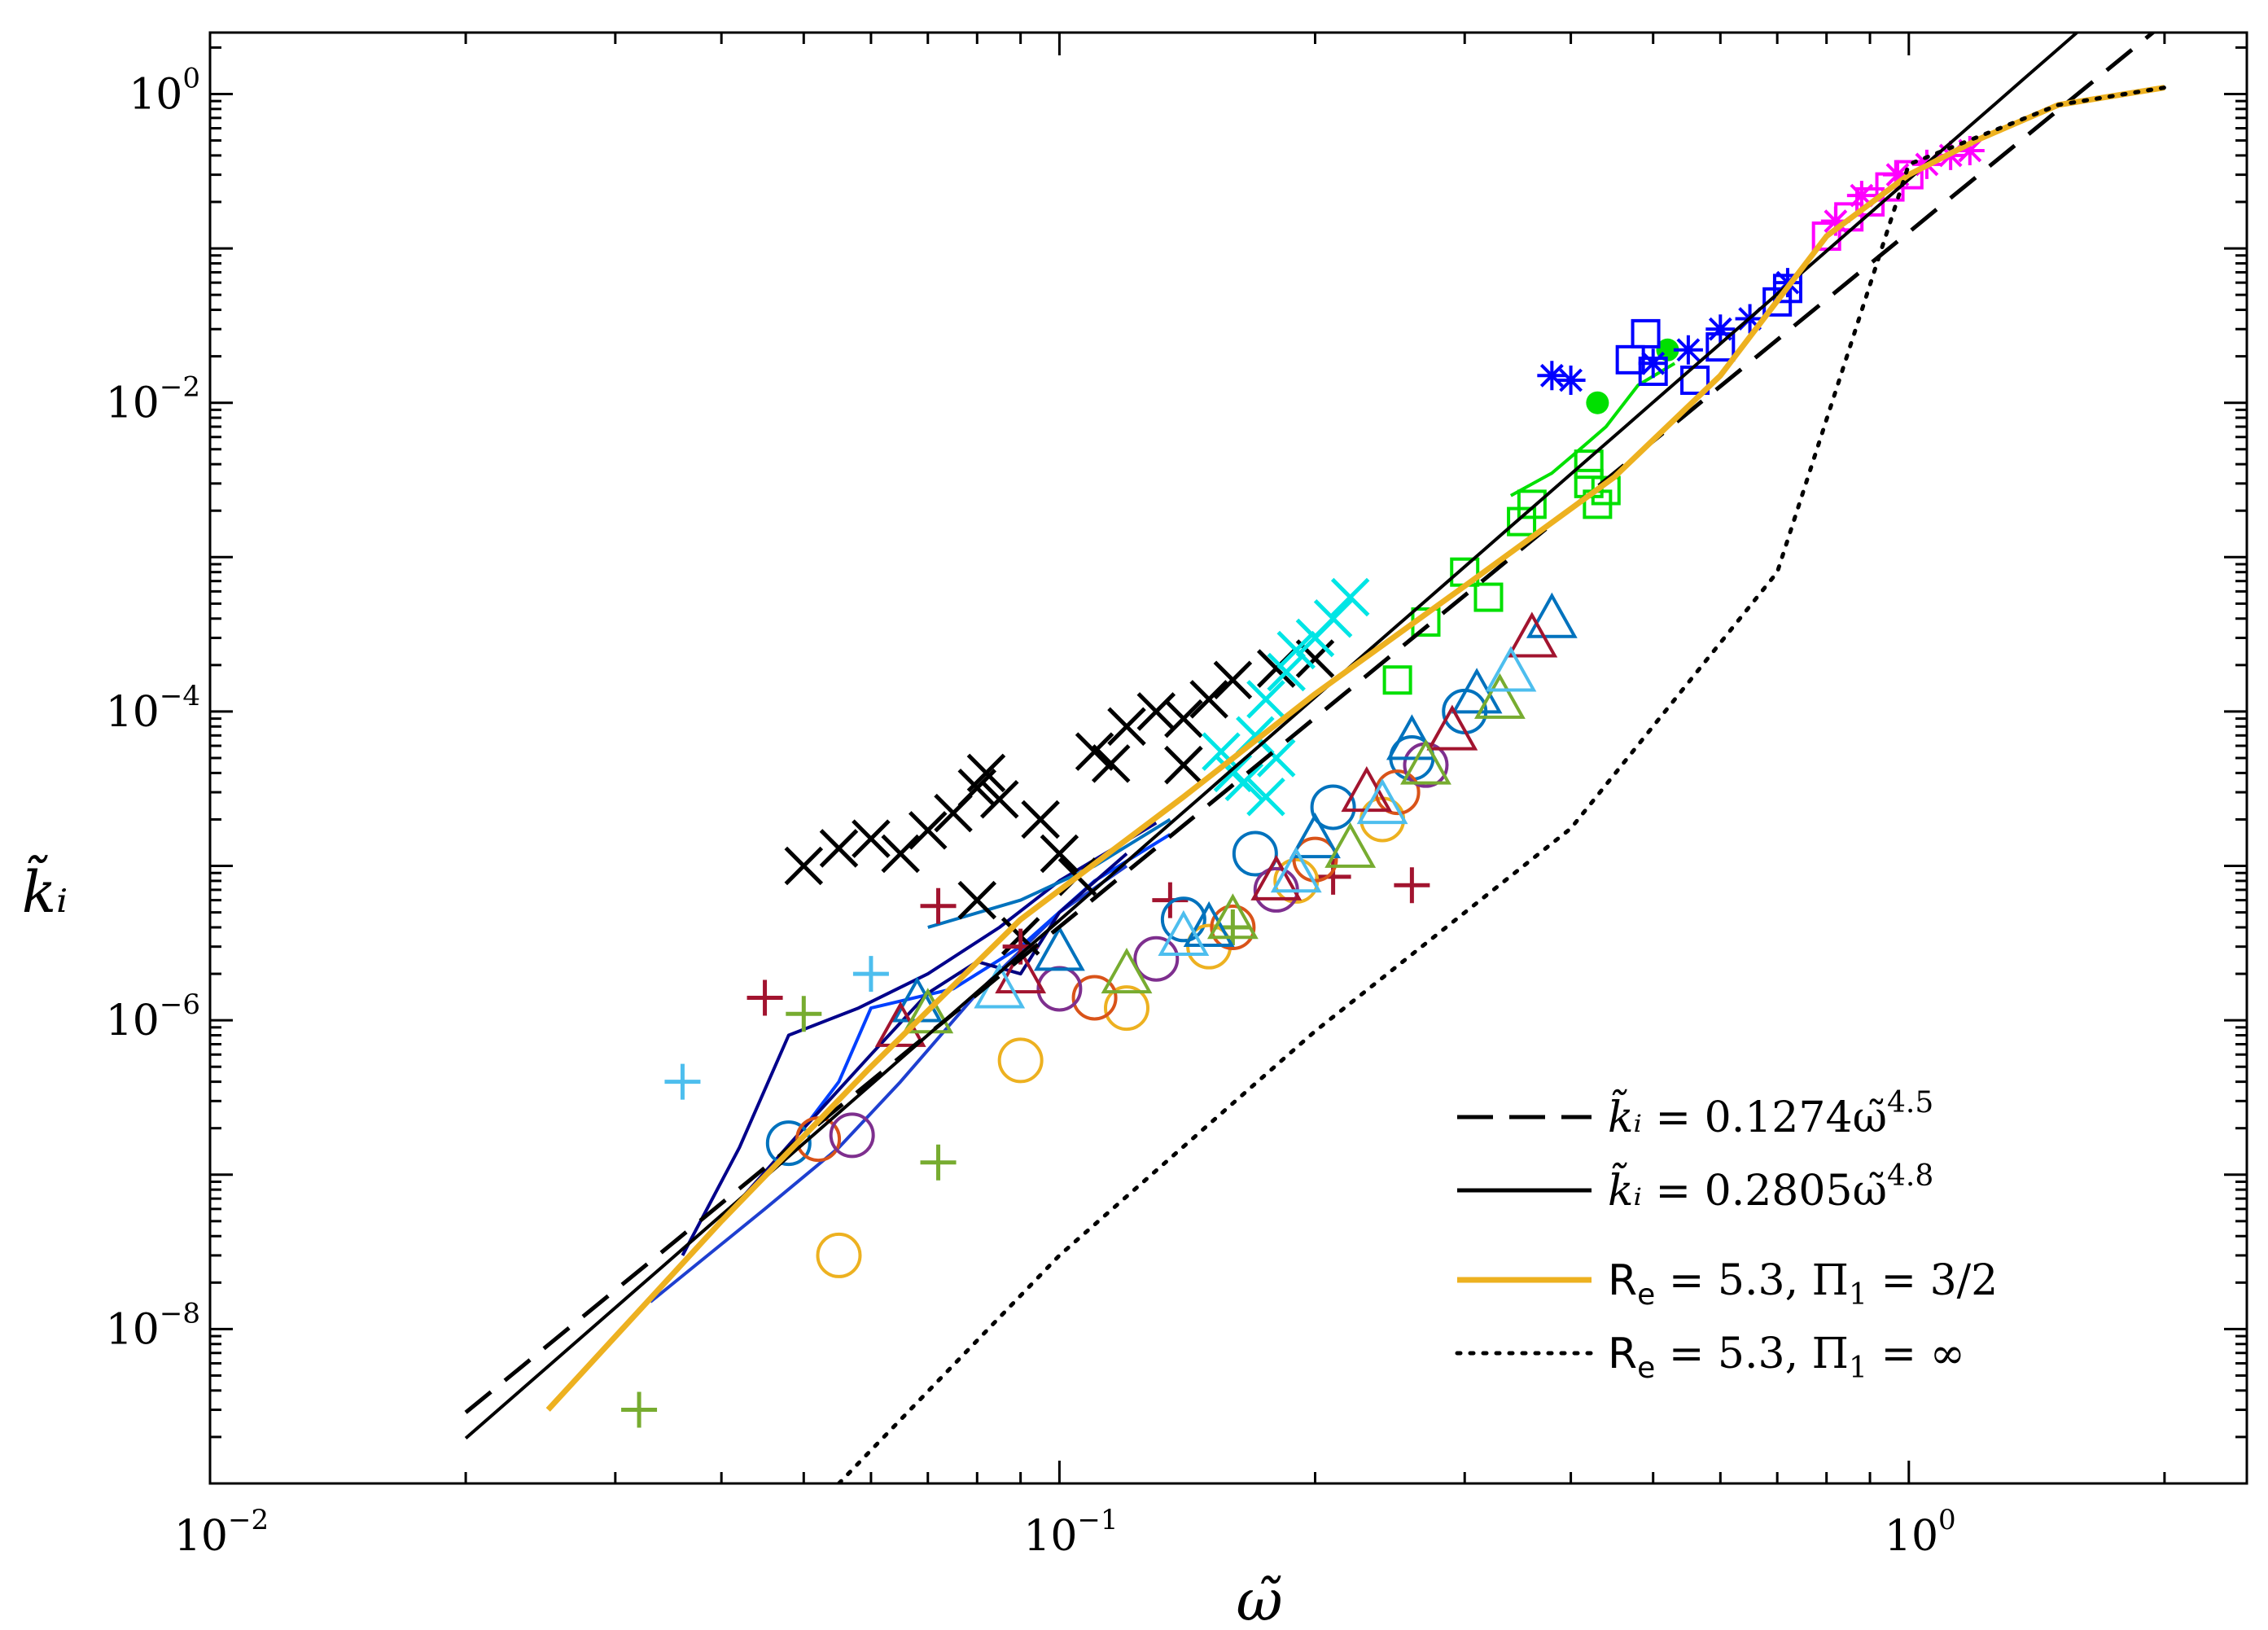 The width and height of the screenshot is (2268, 1630). What do you see at coordinates (133, 403) in the screenshot?
I see `y-tick-label-3-base: 10` at bounding box center [133, 403].